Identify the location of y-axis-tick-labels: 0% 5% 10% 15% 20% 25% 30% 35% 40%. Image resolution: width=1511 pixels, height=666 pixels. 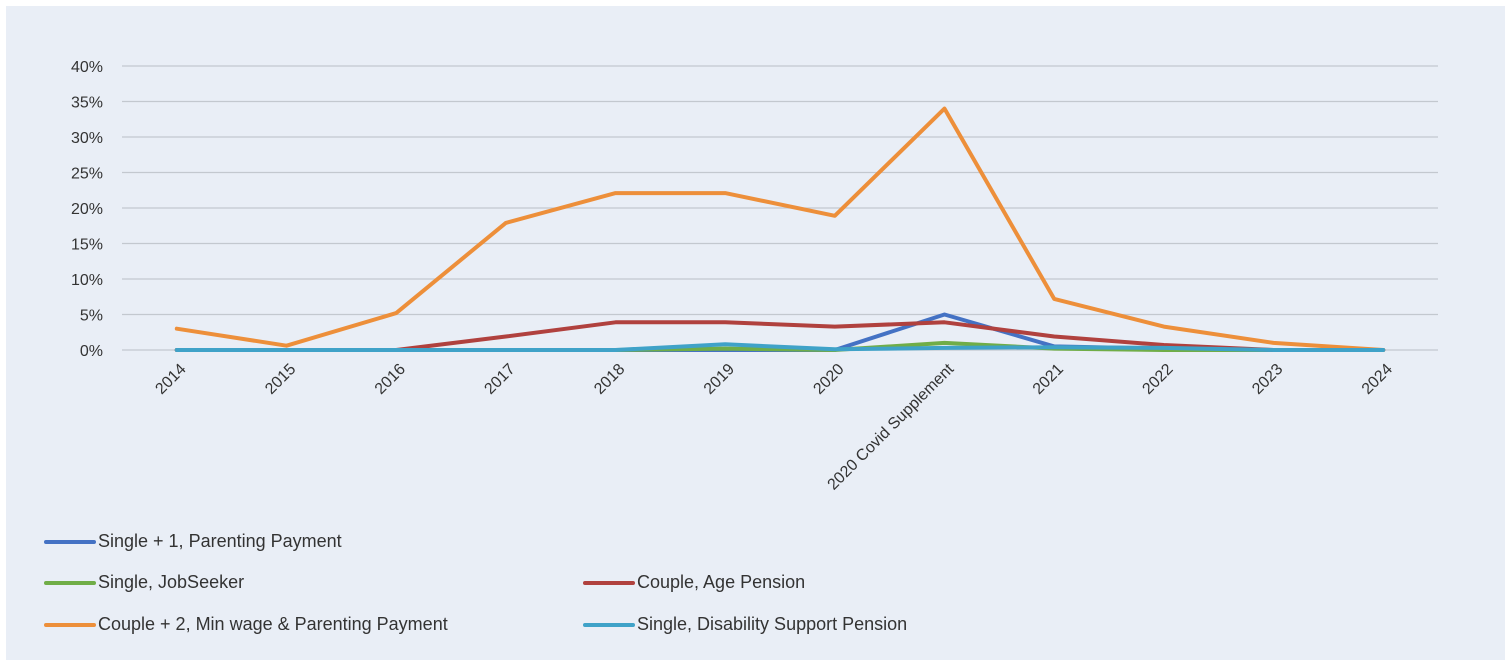
(87, 209).